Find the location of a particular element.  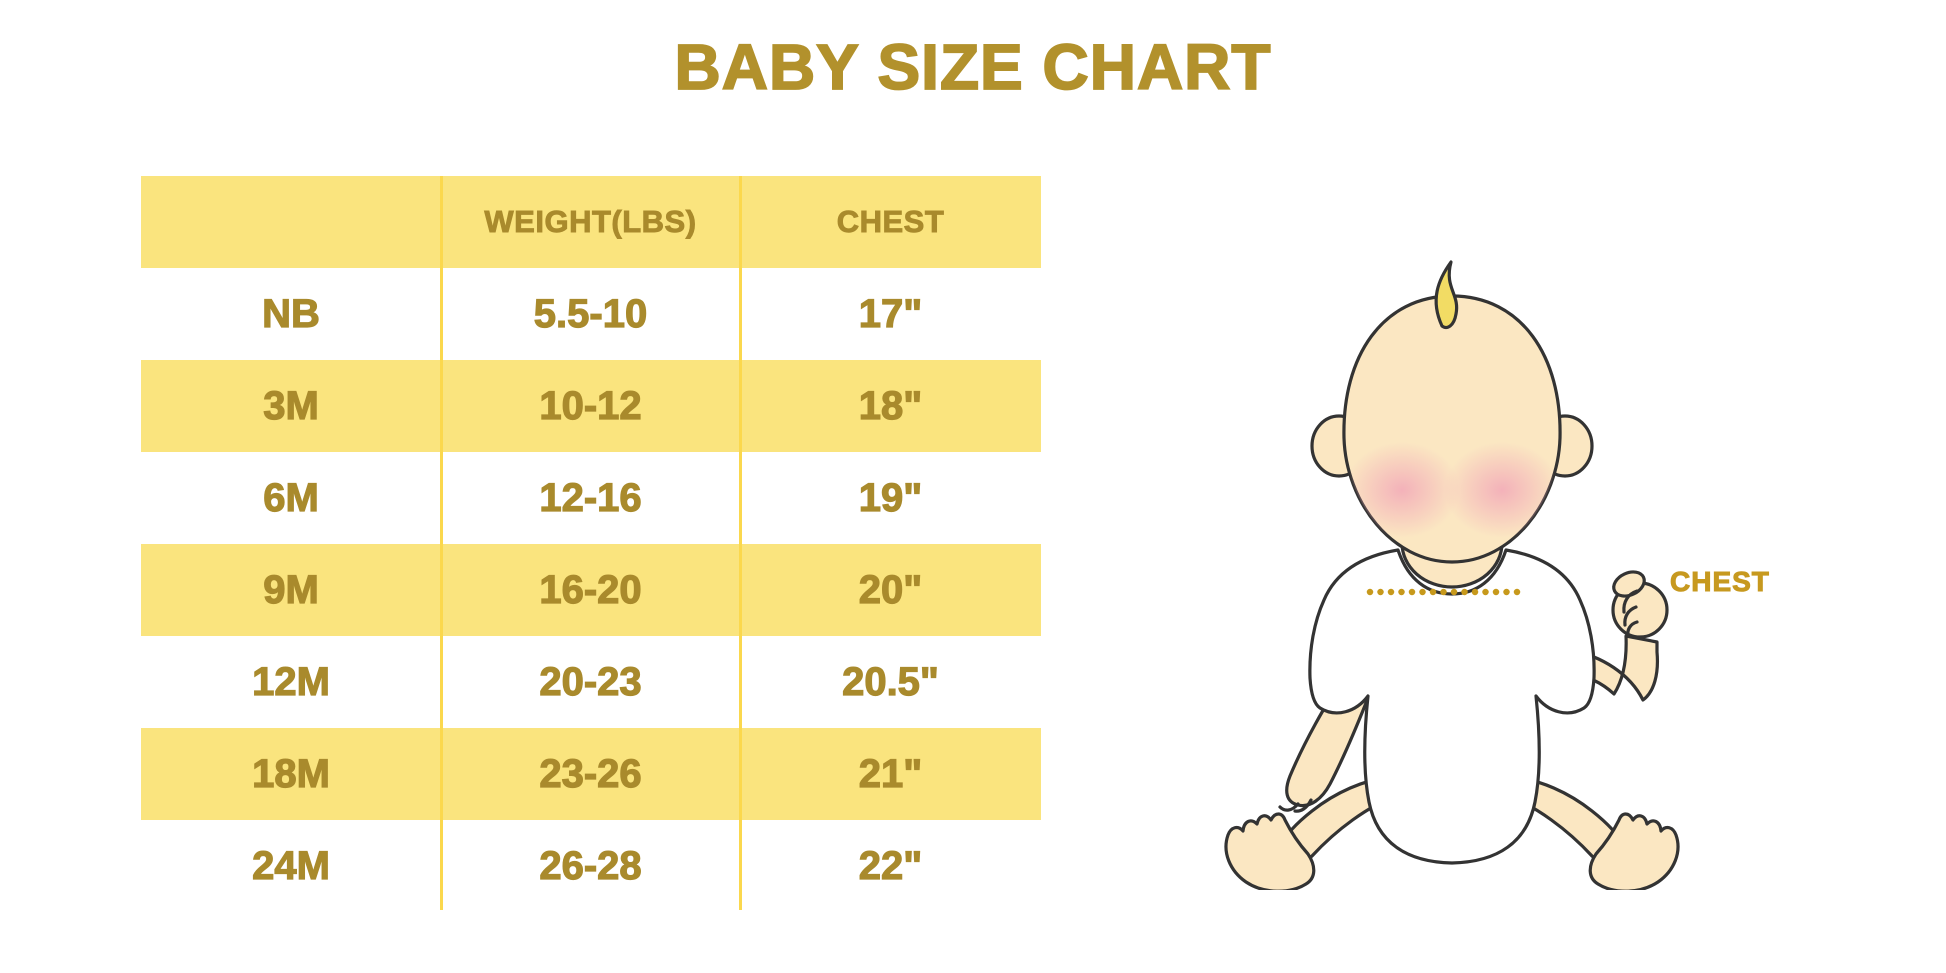

weight-cell: 20-23 is located at coordinates (591, 681).